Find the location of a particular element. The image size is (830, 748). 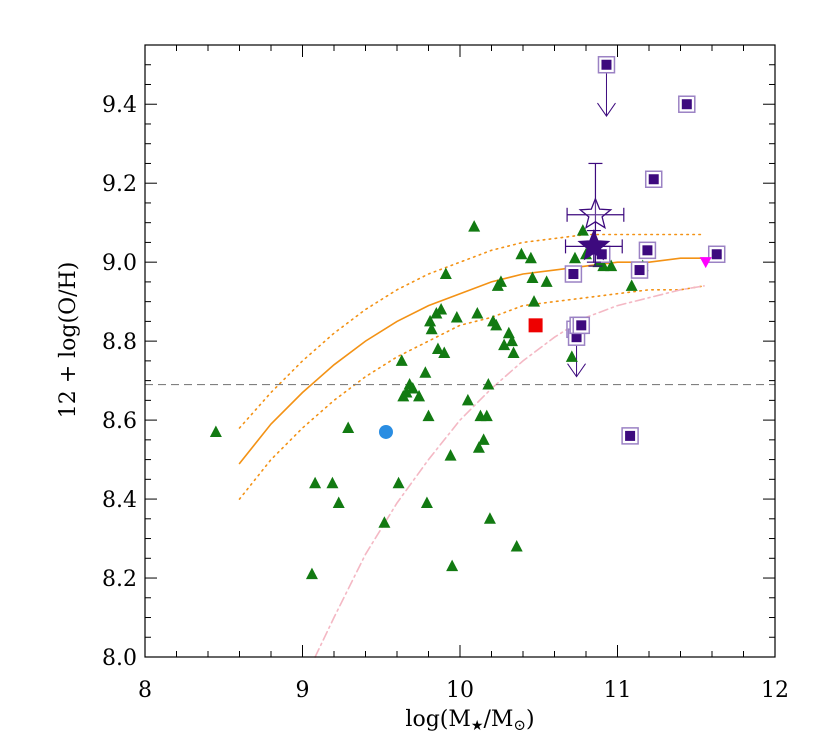

x-axis-label-part: /M is located at coordinates (498, 719).